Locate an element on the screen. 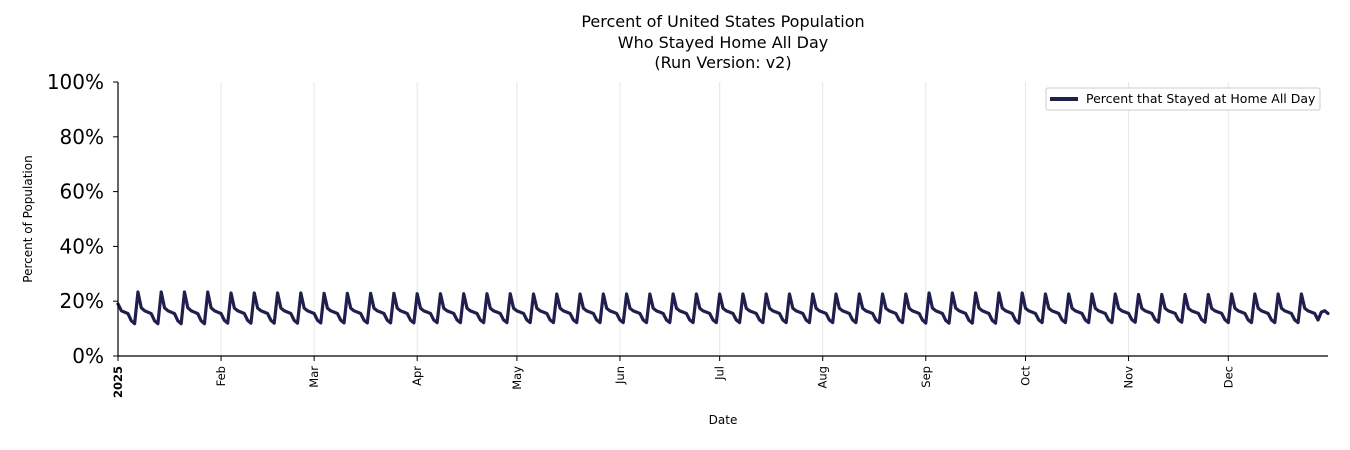 The image size is (1350, 450). series-layer is located at coordinates (723, 308).